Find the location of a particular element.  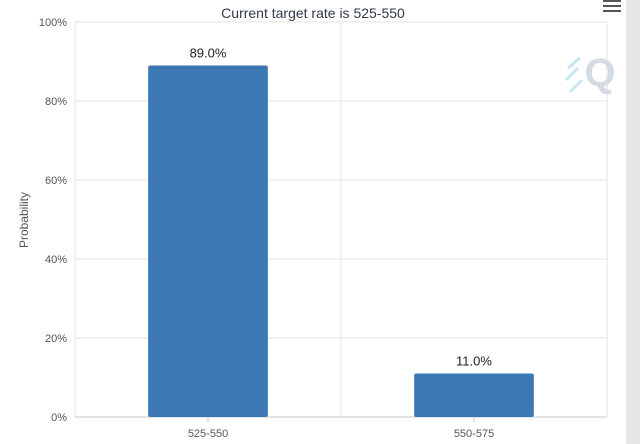

y-tick-label: 60% is located at coordinates (56, 181).